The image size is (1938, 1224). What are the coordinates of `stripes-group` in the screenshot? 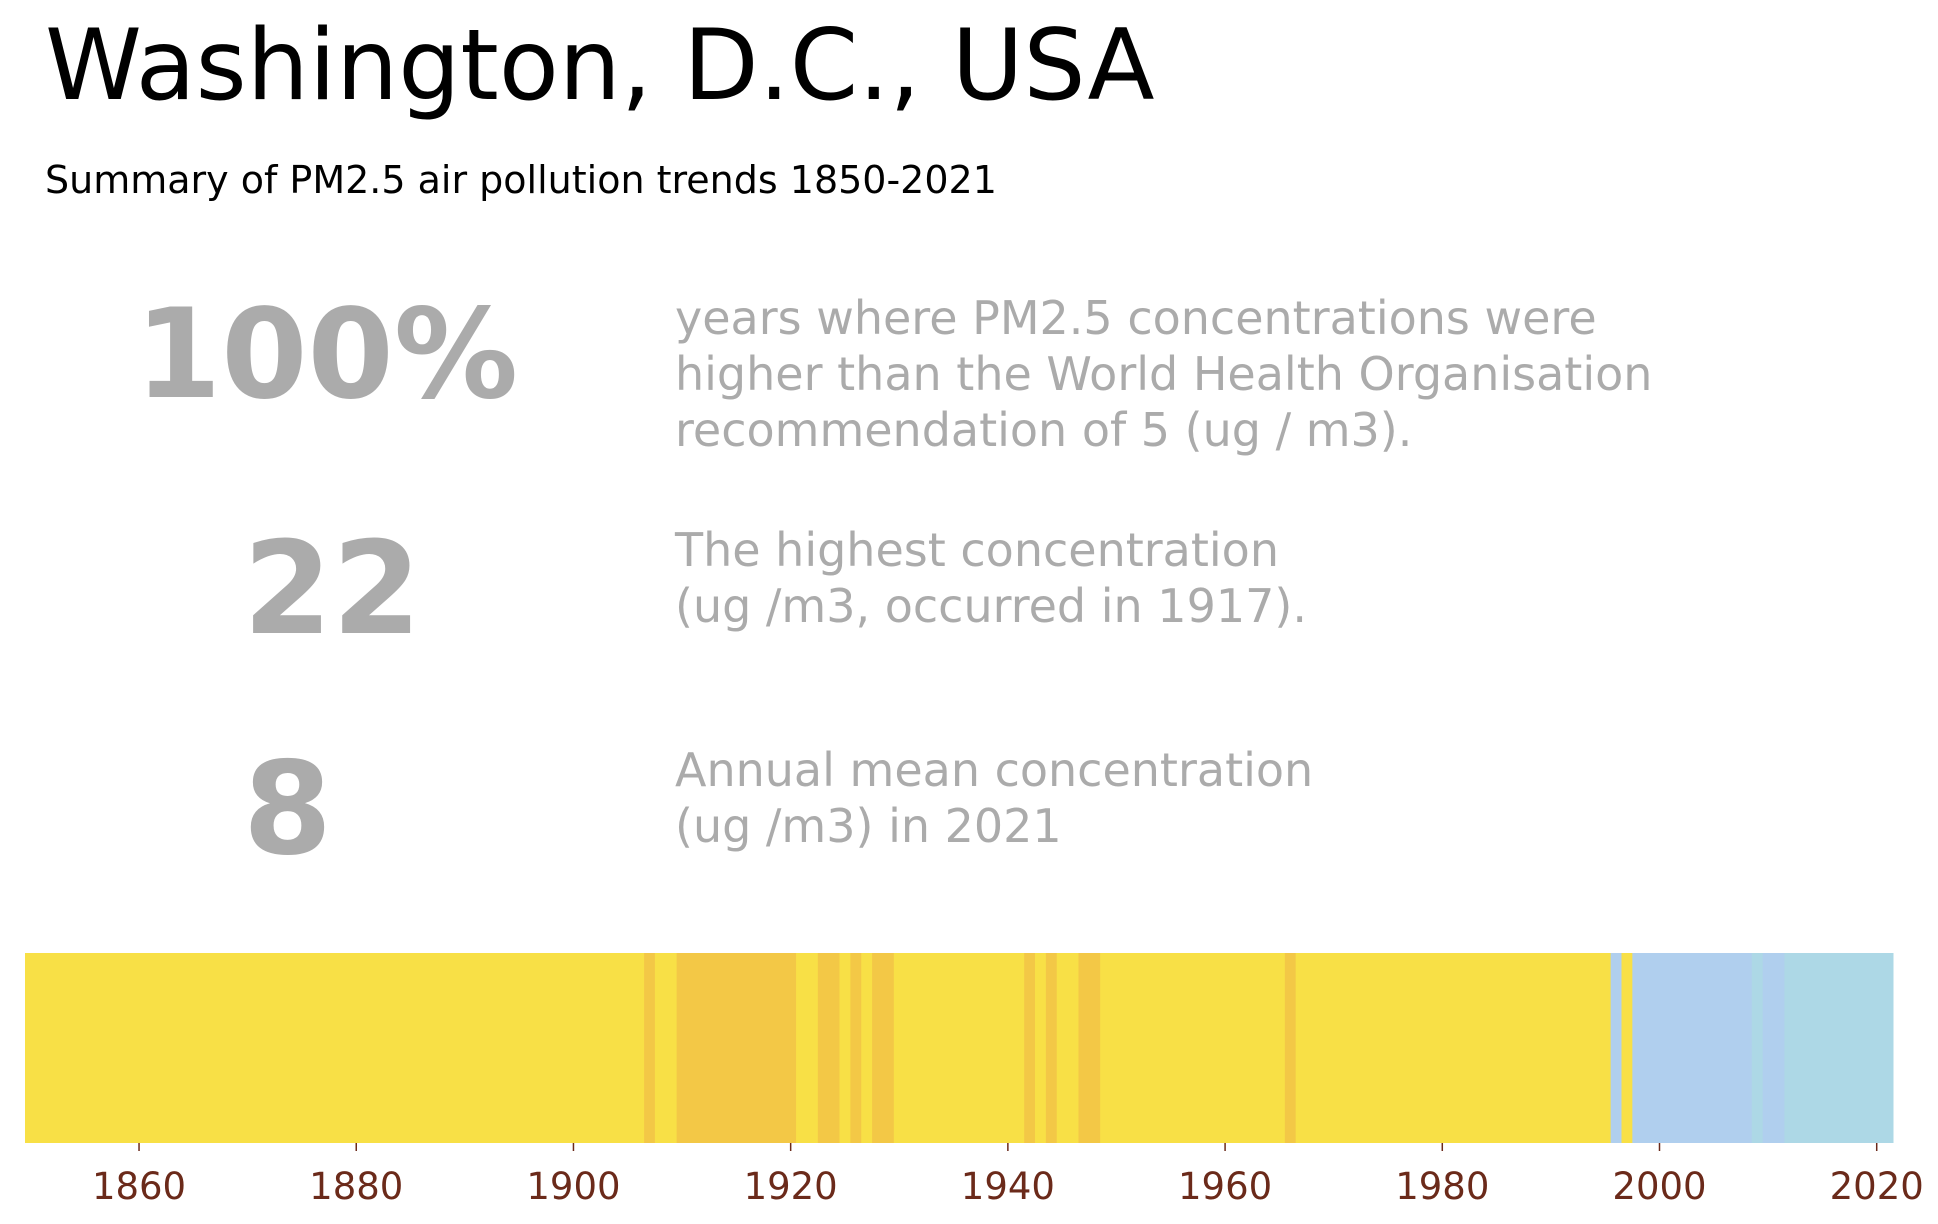 It's located at (959, 1048).